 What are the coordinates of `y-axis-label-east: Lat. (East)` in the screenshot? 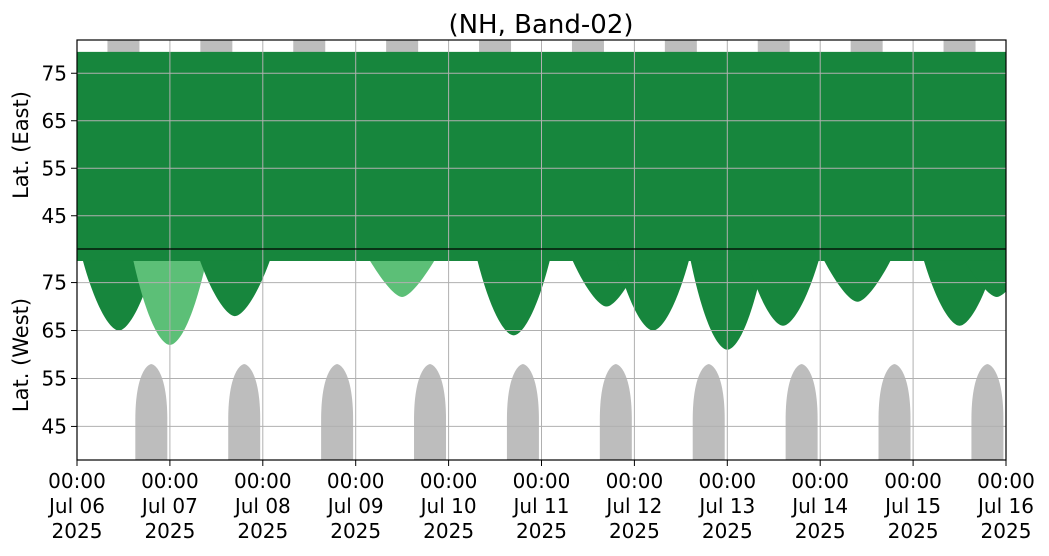 It's located at (21, 145).